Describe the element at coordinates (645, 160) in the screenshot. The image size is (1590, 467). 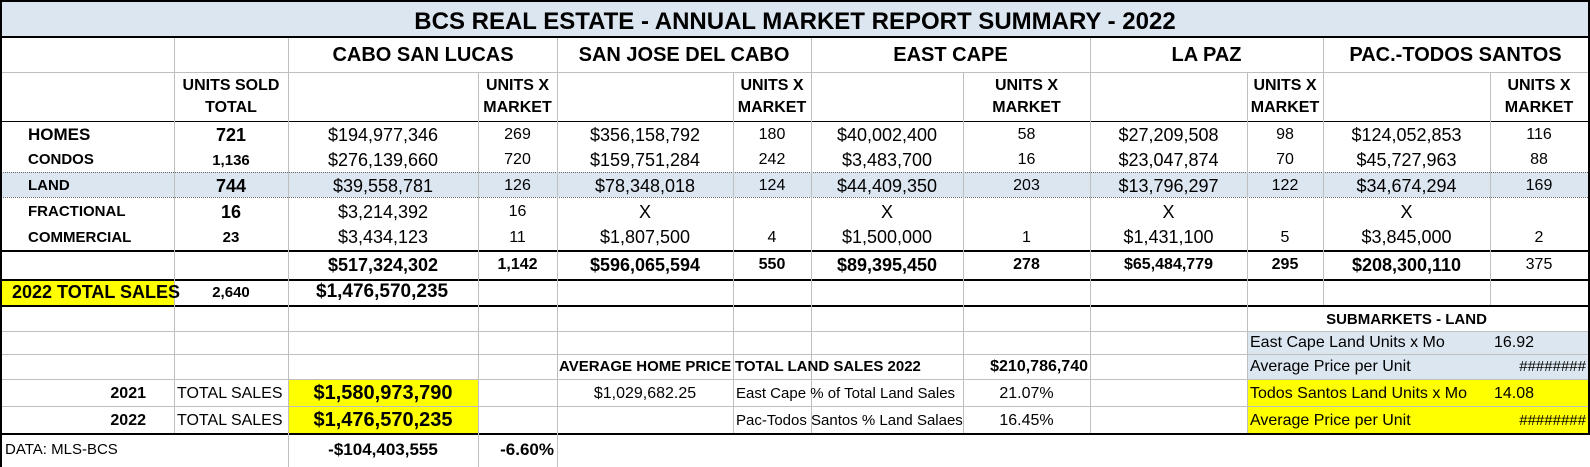
I see `condos-value-san-jose: $159,751,284` at that location.